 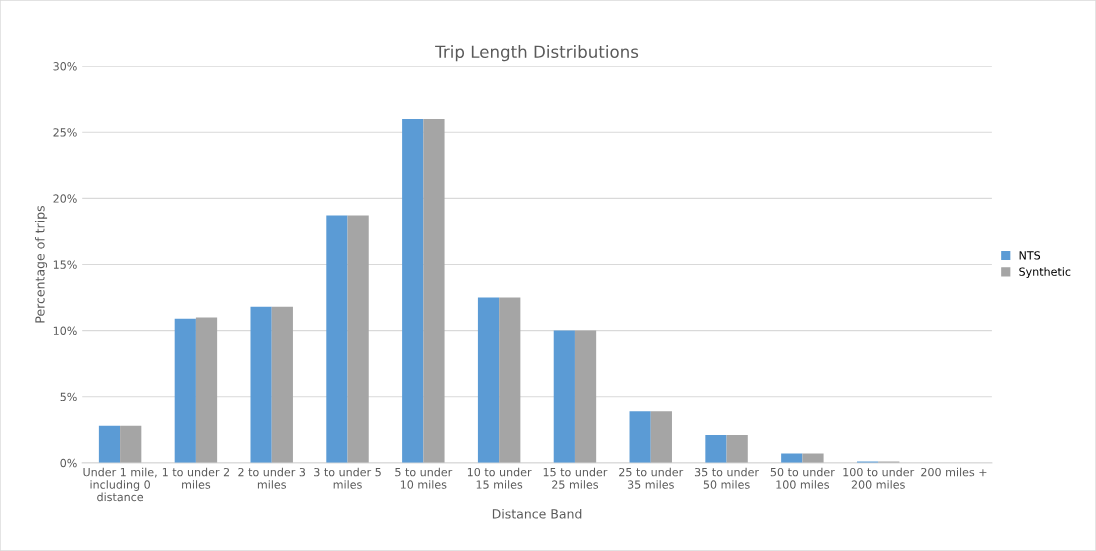 I want to click on y-tick-label: 5%, so click(x=68, y=397).